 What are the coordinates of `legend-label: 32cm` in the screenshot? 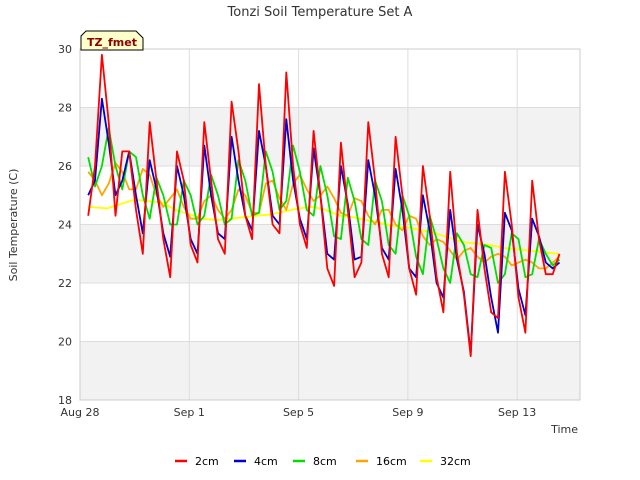 It's located at (455, 461).